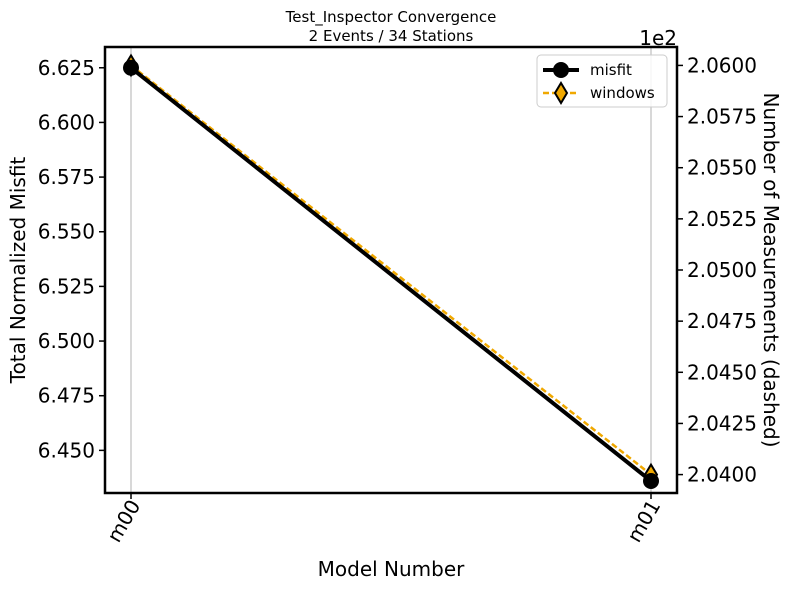  Describe the element at coordinates (66, 396) in the screenshot. I see `y-tick-label-1: 6.475` at that location.